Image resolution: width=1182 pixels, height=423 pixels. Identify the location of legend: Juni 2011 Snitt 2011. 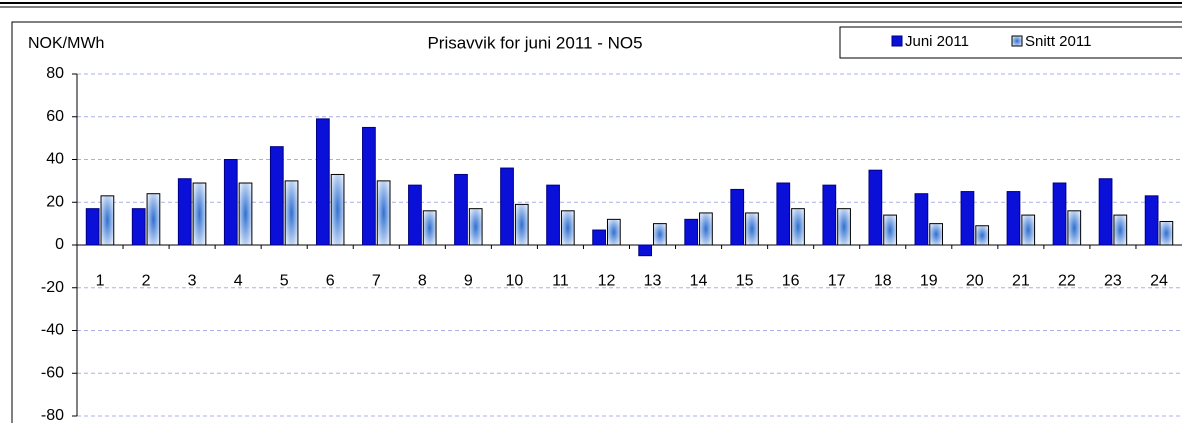
(1010, 42).